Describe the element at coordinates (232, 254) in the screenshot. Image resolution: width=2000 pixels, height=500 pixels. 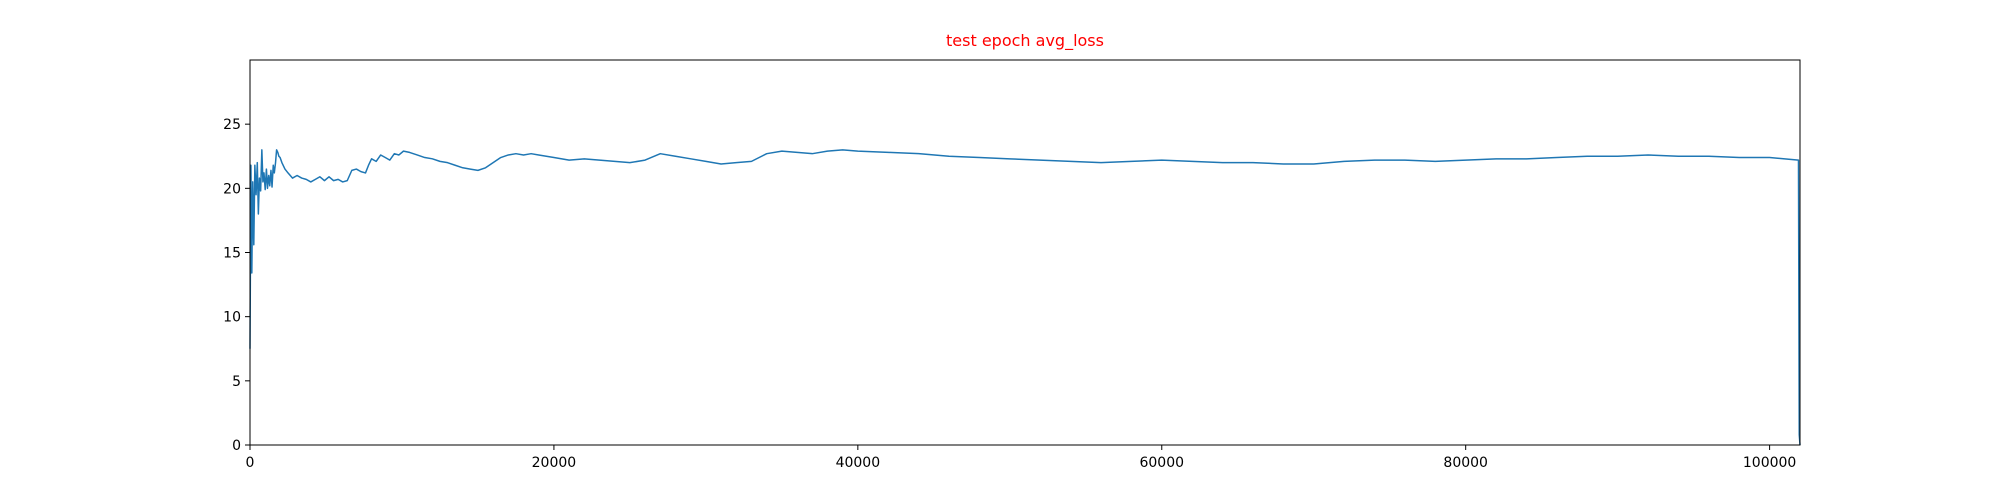
I see `y-tick-label: 15` at that location.